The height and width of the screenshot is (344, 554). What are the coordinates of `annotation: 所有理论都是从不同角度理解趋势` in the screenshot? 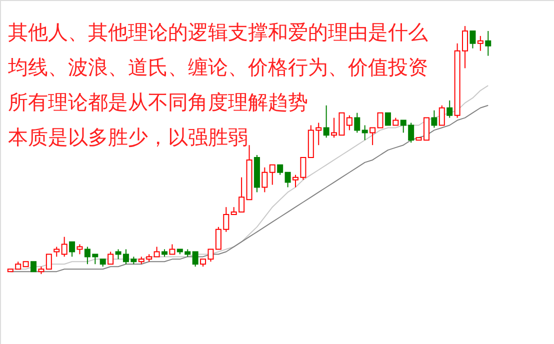 It's located at (158, 102).